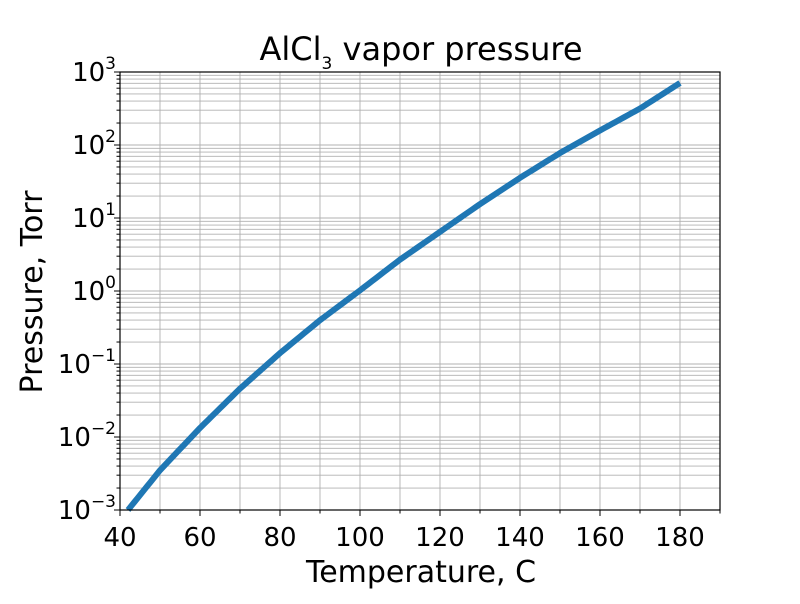 The width and height of the screenshot is (800, 604). I want to click on y-tick-exponent: −1, so click(103, 356).